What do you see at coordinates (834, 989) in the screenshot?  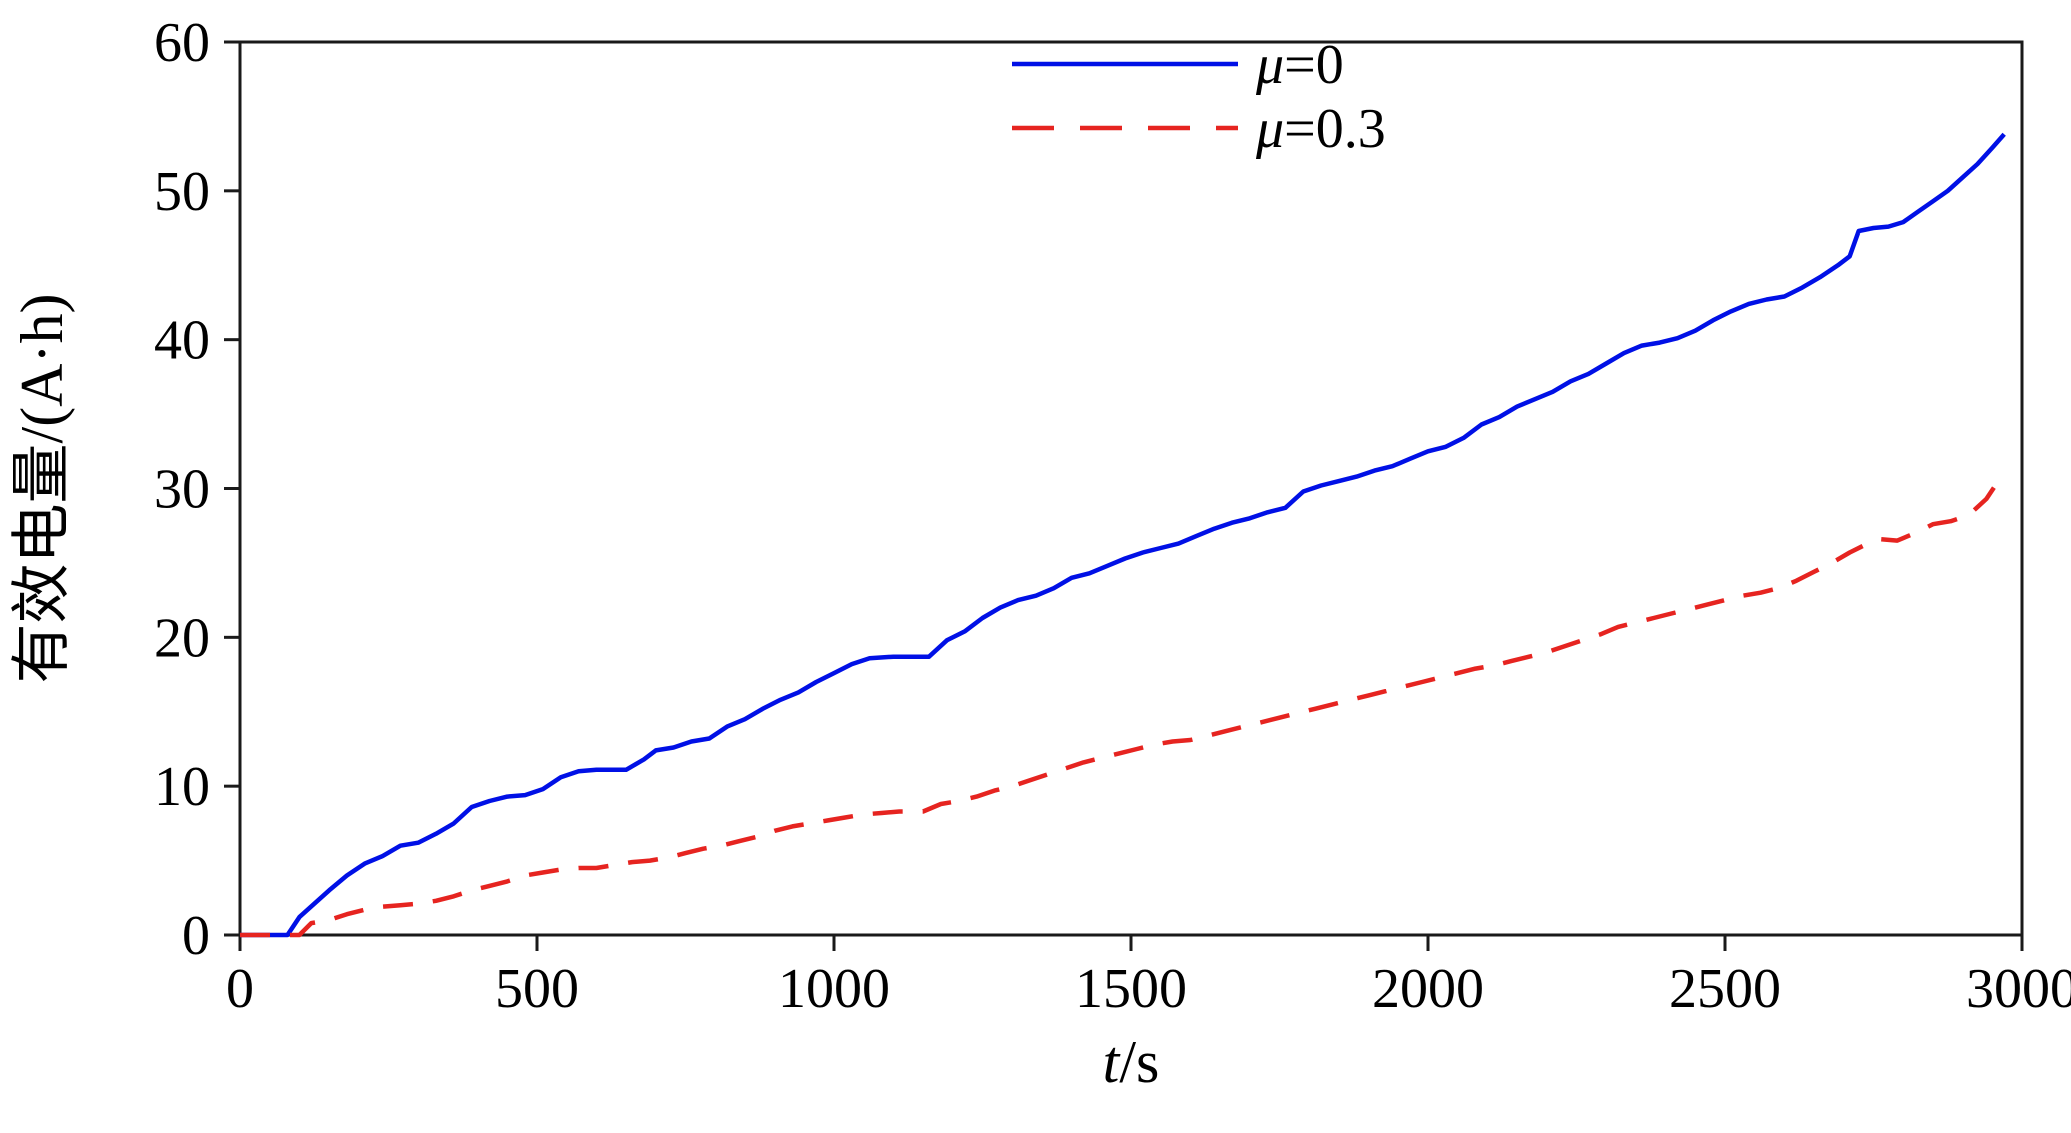 I see `x-tick-label: 1000` at bounding box center [834, 989].